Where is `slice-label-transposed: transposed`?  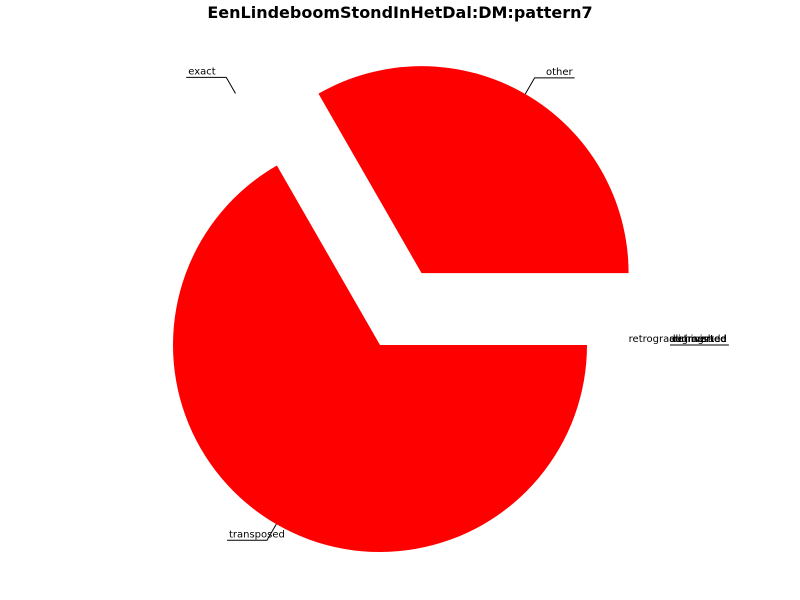 slice-label-transposed: transposed is located at coordinates (257, 534).